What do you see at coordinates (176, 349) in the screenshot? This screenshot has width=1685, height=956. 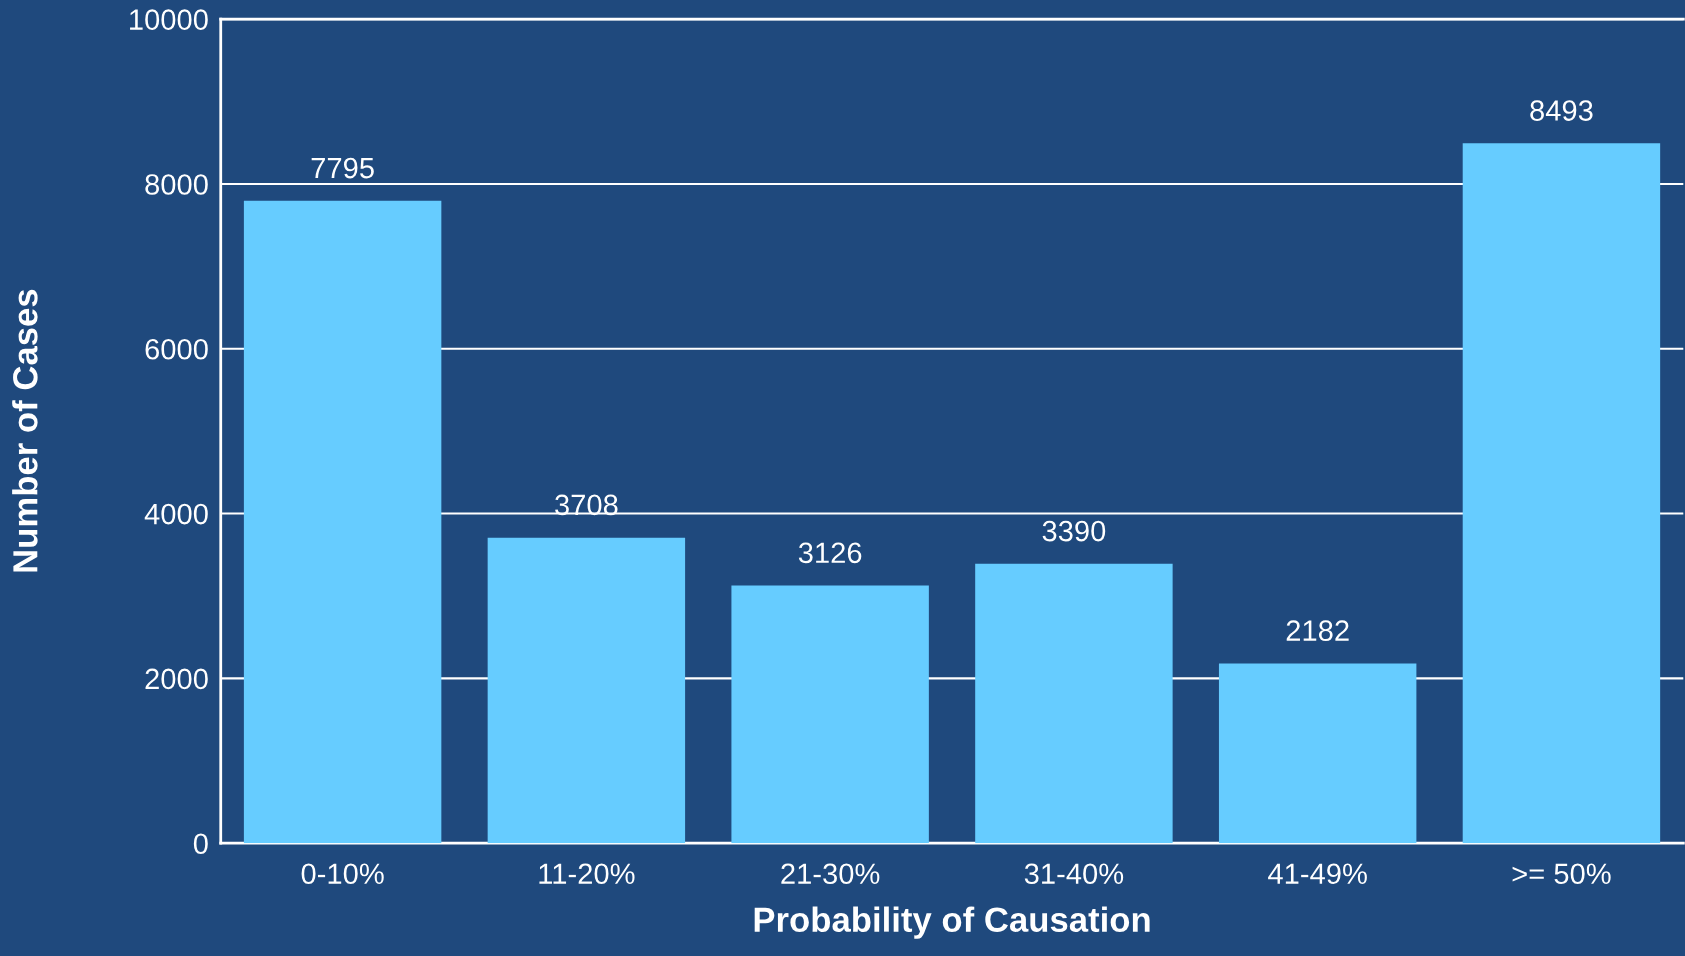 I see `y-tick-label: 6000` at bounding box center [176, 349].